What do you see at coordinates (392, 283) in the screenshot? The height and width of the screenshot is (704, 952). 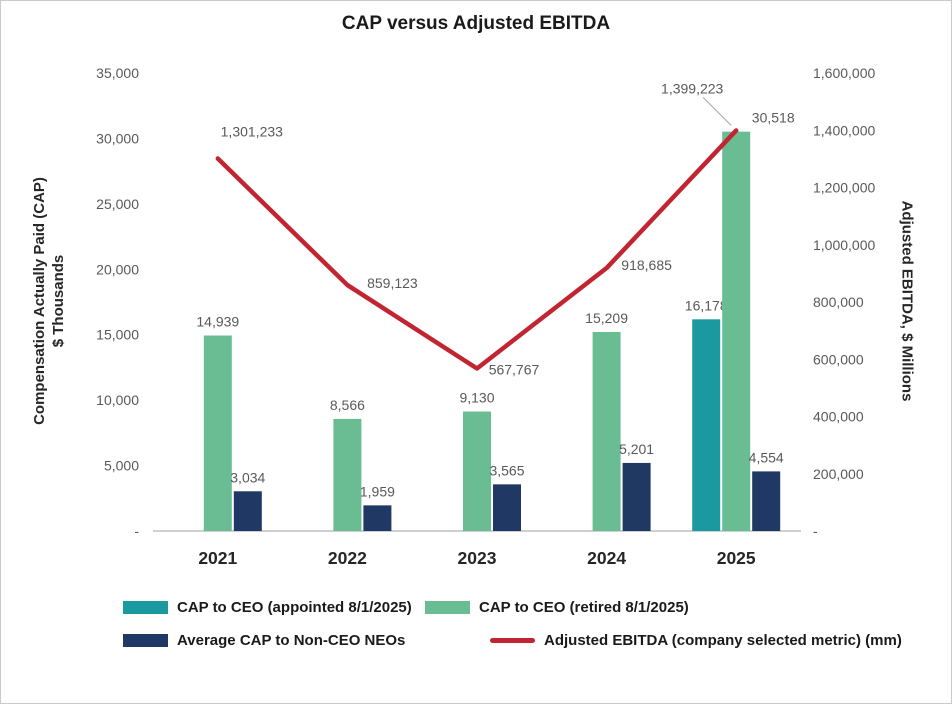 I see `line-label: 859,123` at bounding box center [392, 283].